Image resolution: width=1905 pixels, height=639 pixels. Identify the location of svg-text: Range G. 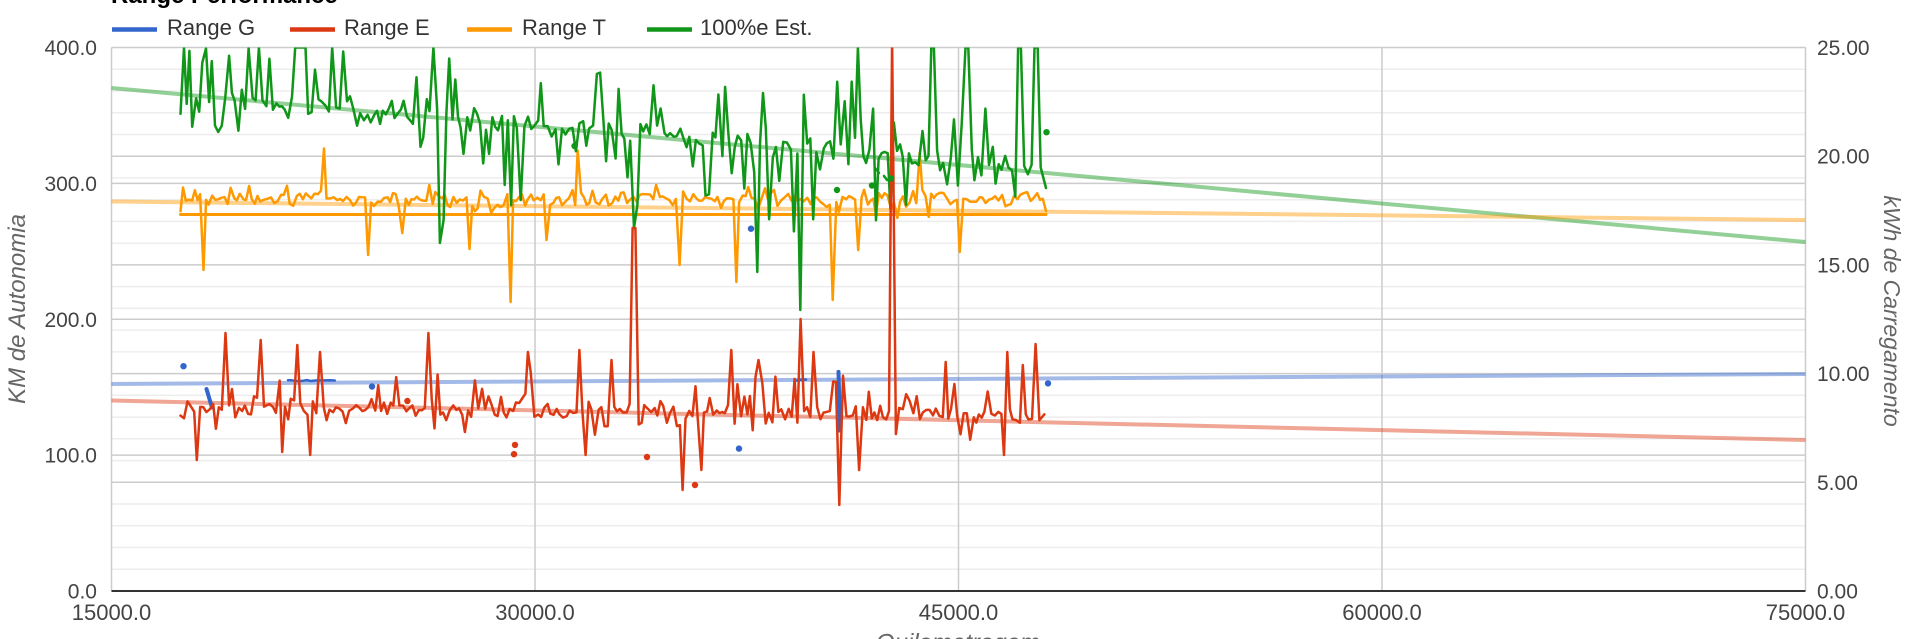
(211, 27).